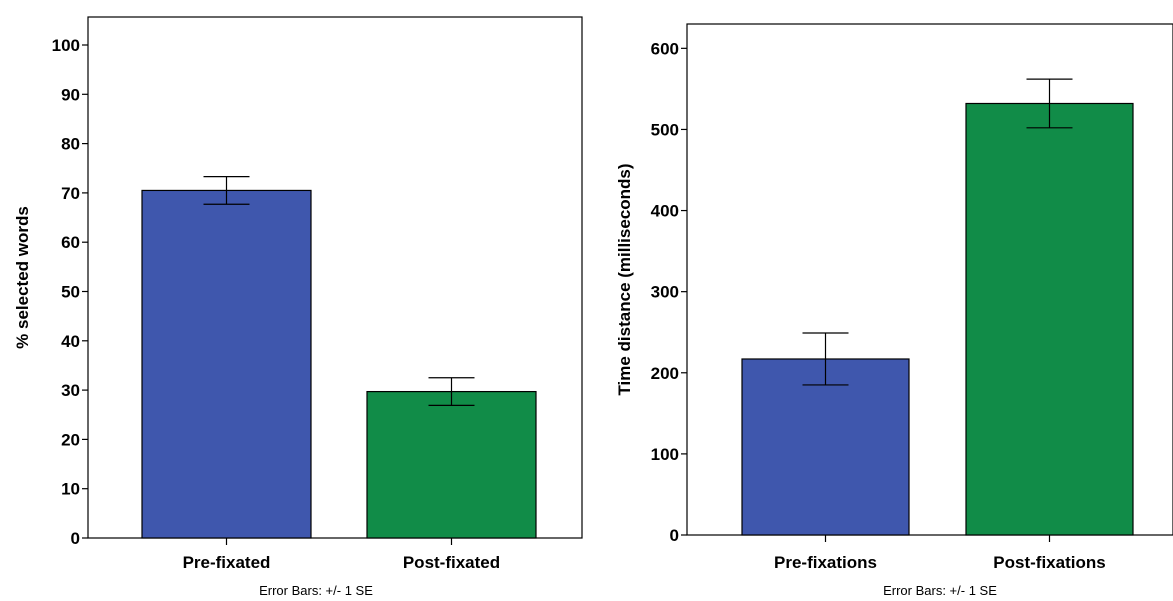 The height and width of the screenshot is (601, 1173). What do you see at coordinates (665, 373) in the screenshot?
I see `y-tick-label: 200` at bounding box center [665, 373].